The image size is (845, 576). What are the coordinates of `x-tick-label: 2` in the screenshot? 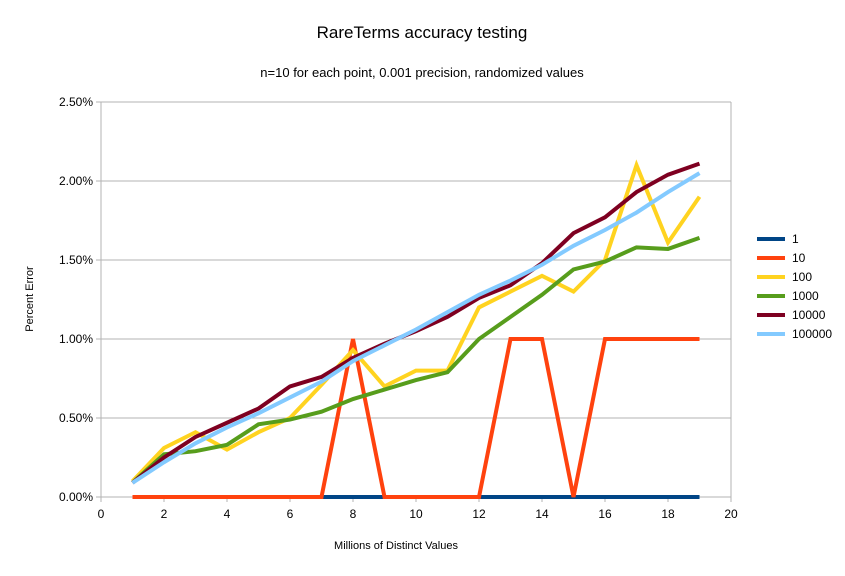 It's located at (164, 514).